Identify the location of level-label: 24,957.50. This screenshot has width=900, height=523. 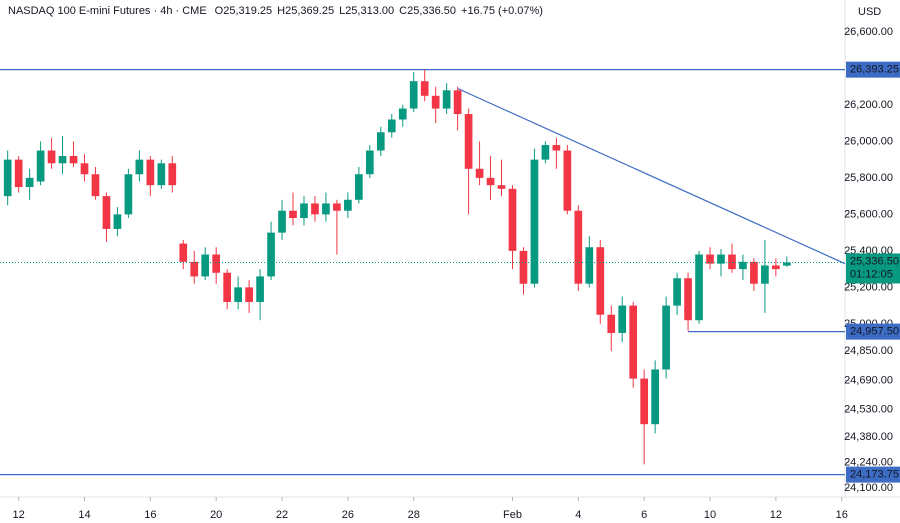
(874, 332).